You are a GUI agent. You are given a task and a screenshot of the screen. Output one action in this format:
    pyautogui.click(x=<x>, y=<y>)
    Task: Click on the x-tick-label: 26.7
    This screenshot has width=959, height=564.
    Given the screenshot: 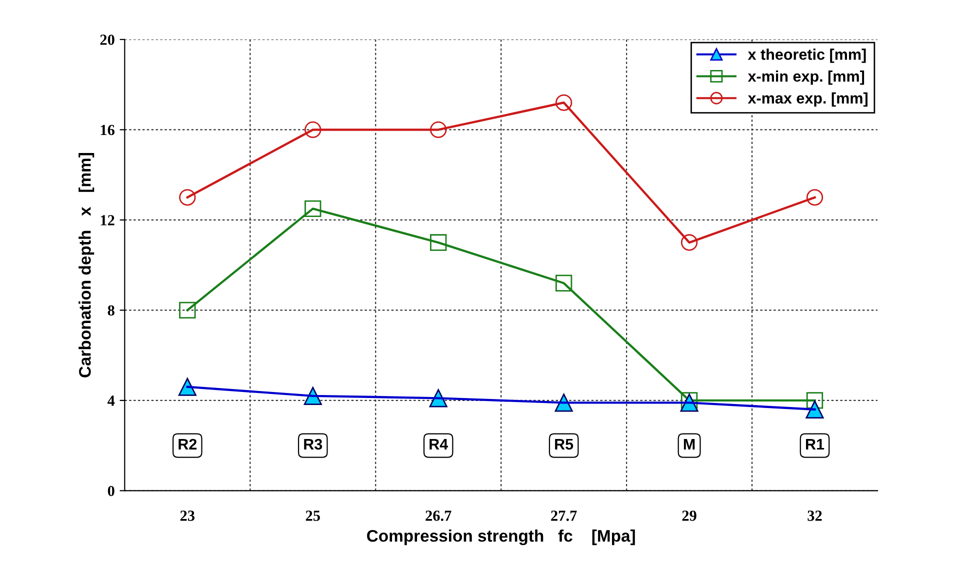 What is the action you would take?
    pyautogui.click(x=439, y=515)
    